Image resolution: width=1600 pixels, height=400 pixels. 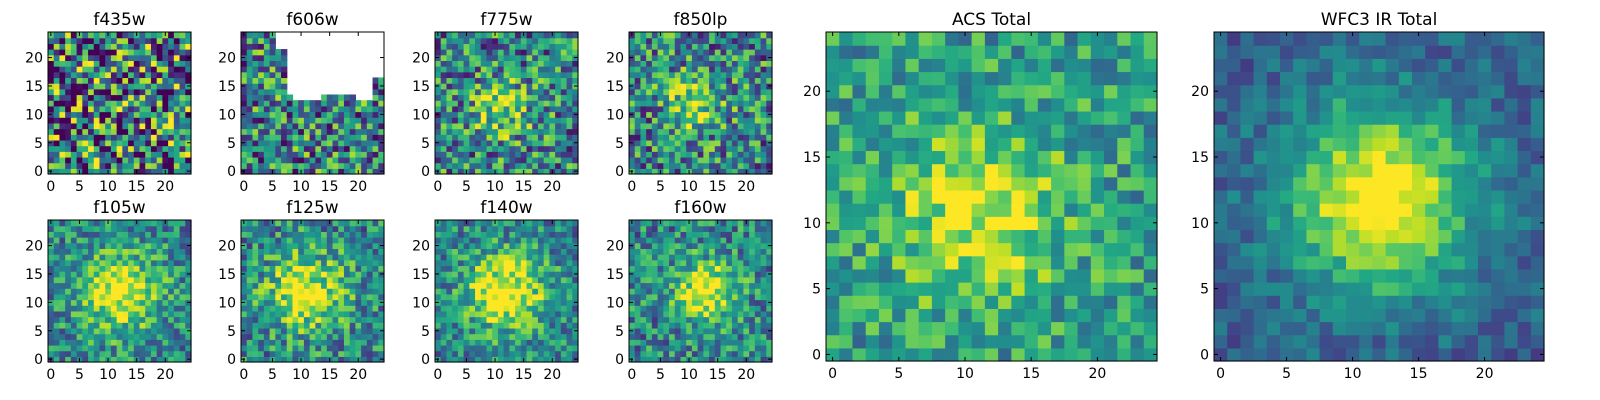 What do you see at coordinates (231, 360) in the screenshot?
I see `y-tick-label: 0` at bounding box center [231, 360].